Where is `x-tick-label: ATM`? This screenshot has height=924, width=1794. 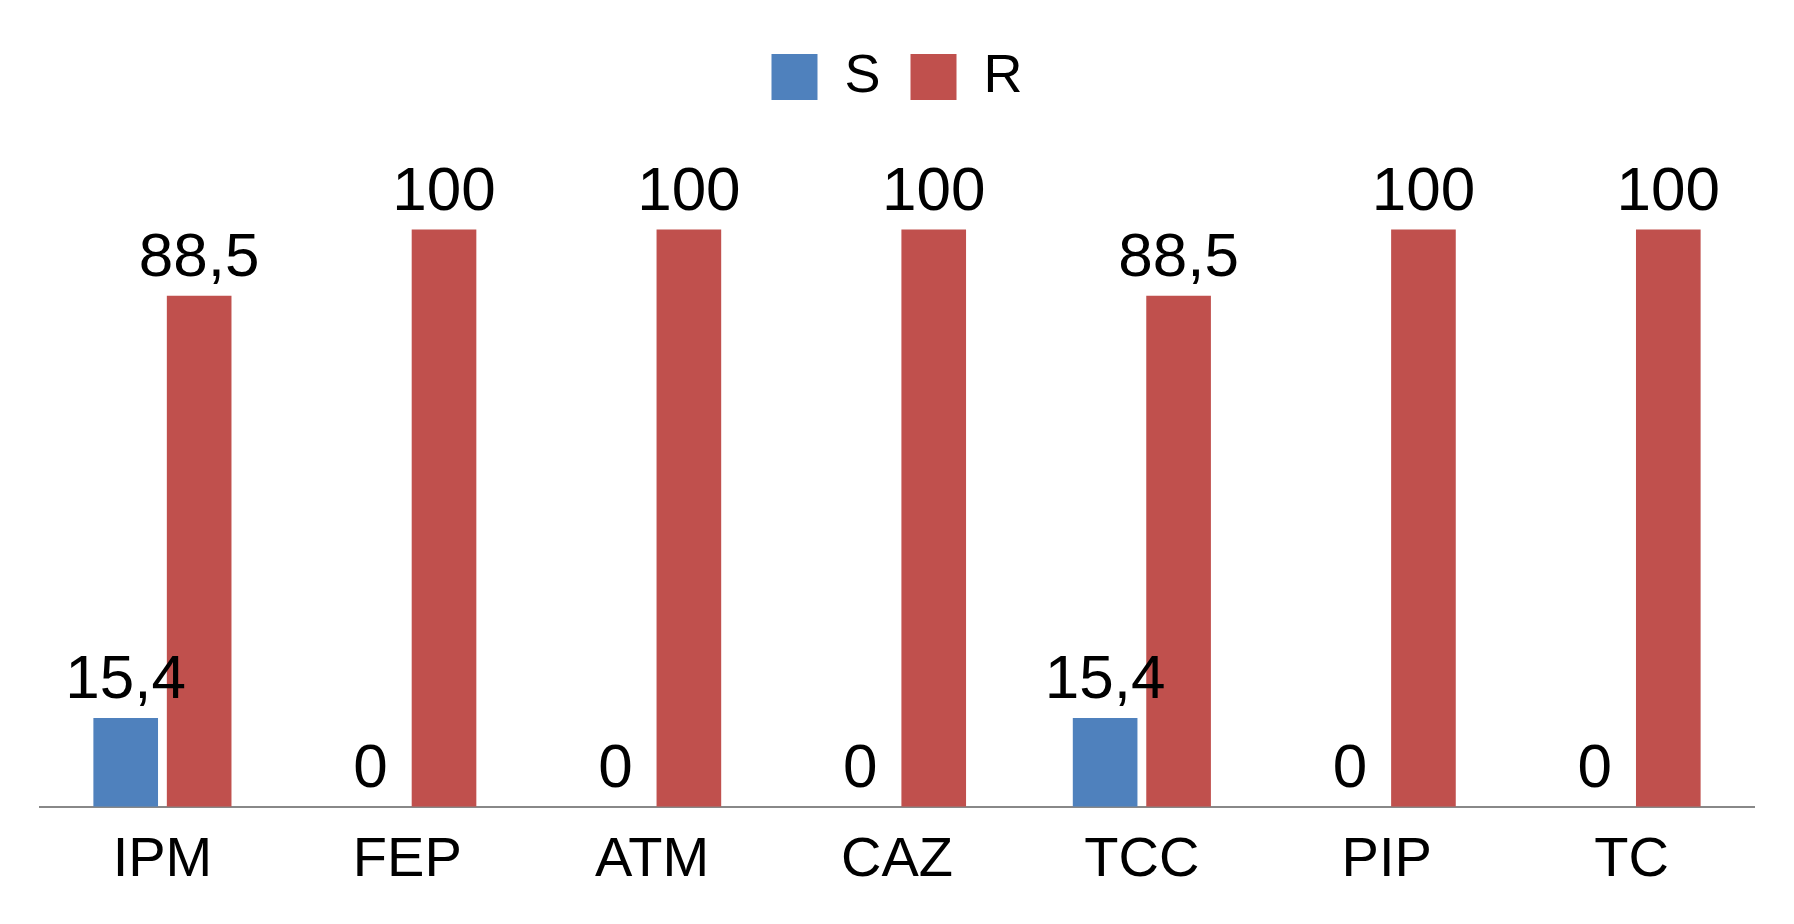
x-tick-label: ATM is located at coordinates (652, 856).